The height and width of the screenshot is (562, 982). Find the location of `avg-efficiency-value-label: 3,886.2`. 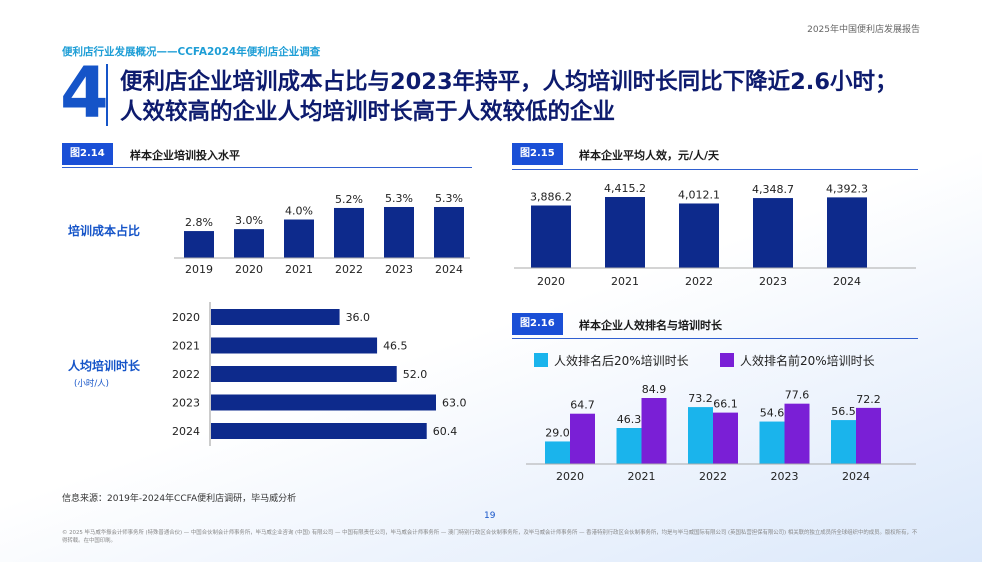

avg-efficiency-value-label: 3,886.2 is located at coordinates (551, 197).